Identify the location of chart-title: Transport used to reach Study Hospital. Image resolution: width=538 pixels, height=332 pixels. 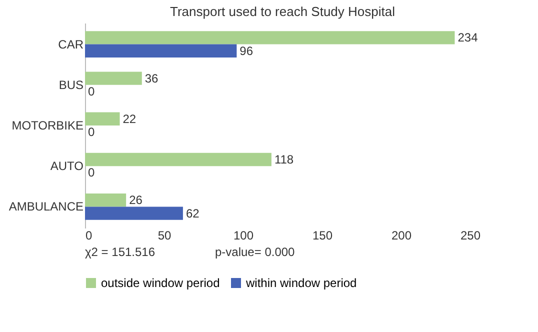
(283, 11).